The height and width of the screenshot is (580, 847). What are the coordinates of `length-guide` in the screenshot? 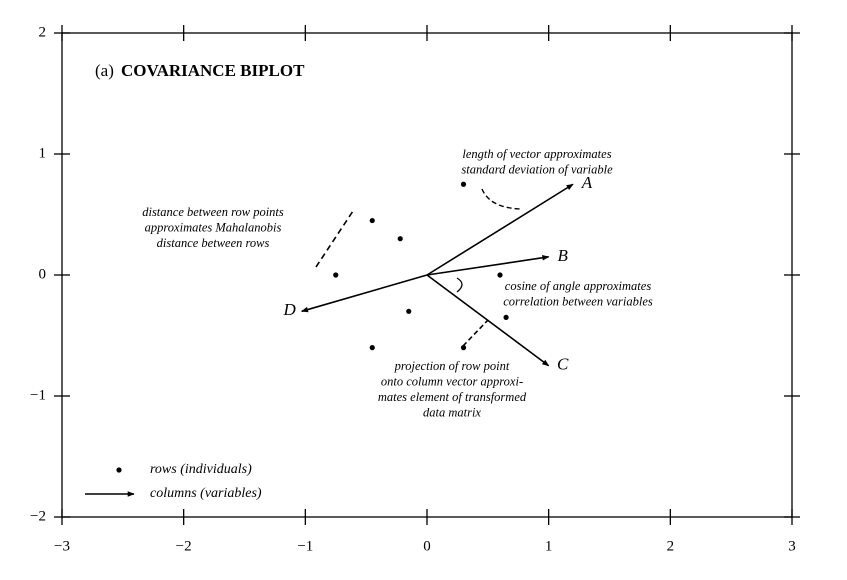 It's located at (501, 199).